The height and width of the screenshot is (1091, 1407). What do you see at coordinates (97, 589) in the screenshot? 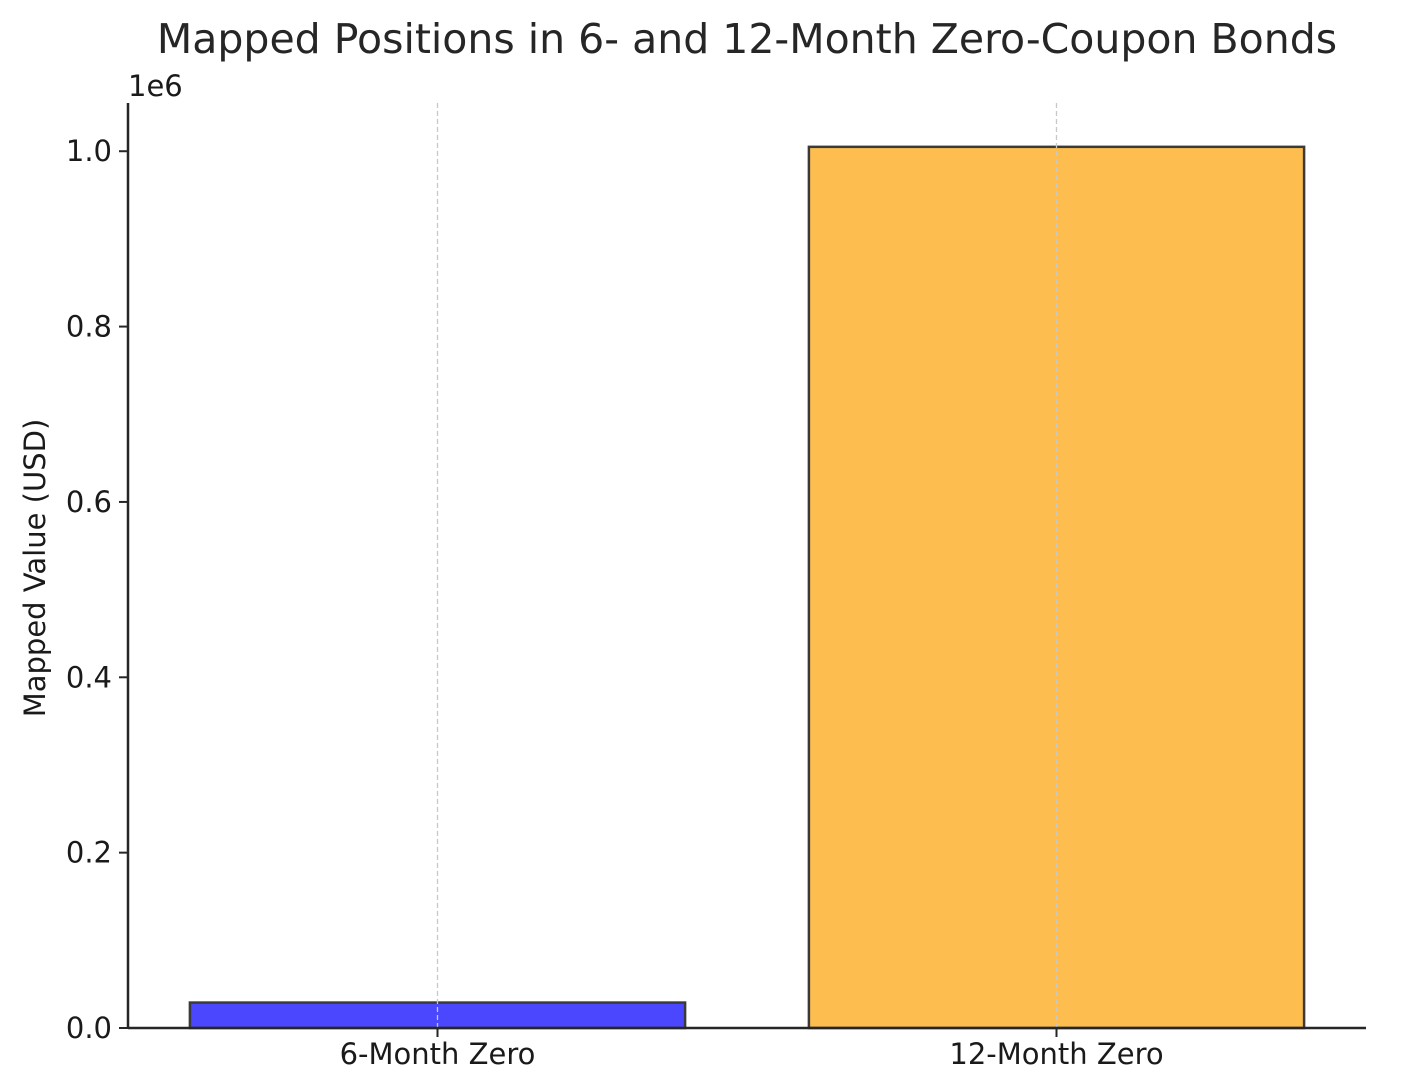
I see `y-axis-ticks: 0.0 0.2 0.4 0.6 0.8 1.0` at bounding box center [97, 589].